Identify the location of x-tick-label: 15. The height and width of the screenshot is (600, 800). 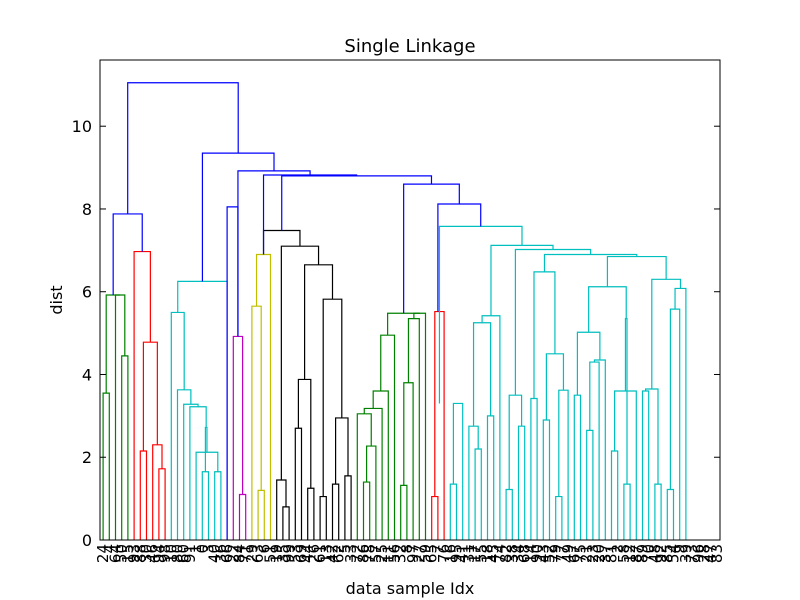
(128, 553).